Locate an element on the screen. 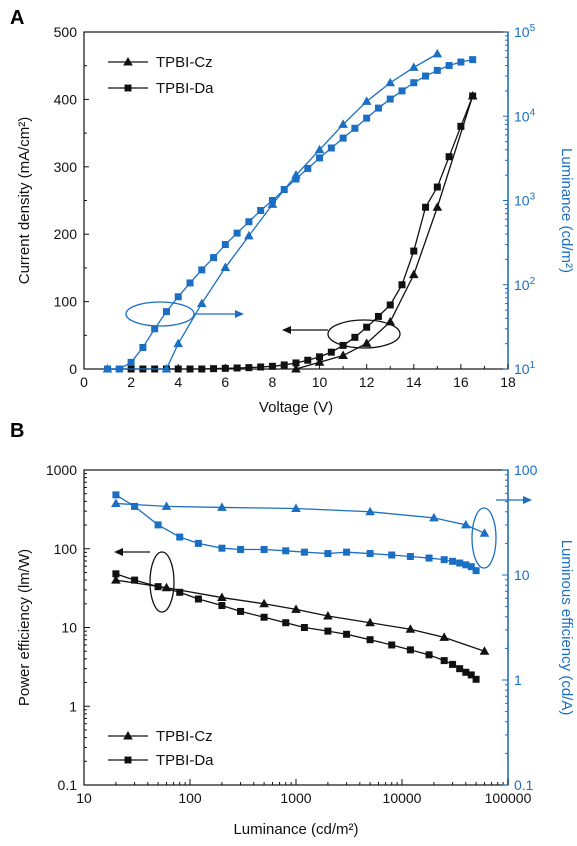  x-tick-label-b: 100000 is located at coordinates (508, 798).